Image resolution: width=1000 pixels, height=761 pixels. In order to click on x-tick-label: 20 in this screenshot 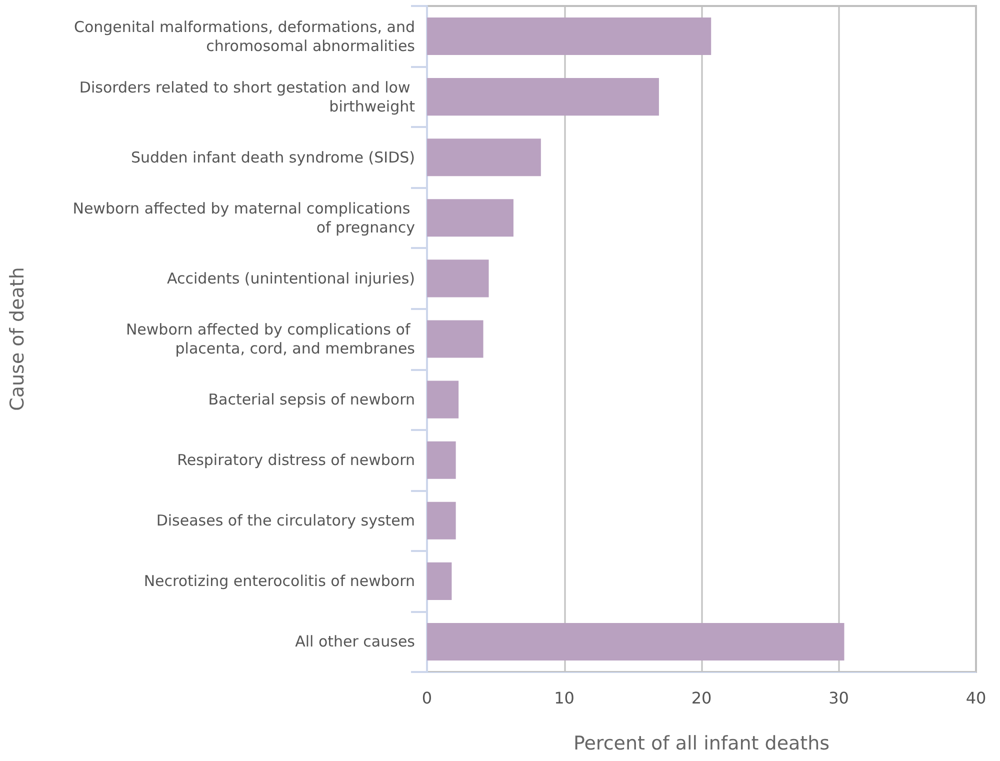, I will do `click(701, 698)`.